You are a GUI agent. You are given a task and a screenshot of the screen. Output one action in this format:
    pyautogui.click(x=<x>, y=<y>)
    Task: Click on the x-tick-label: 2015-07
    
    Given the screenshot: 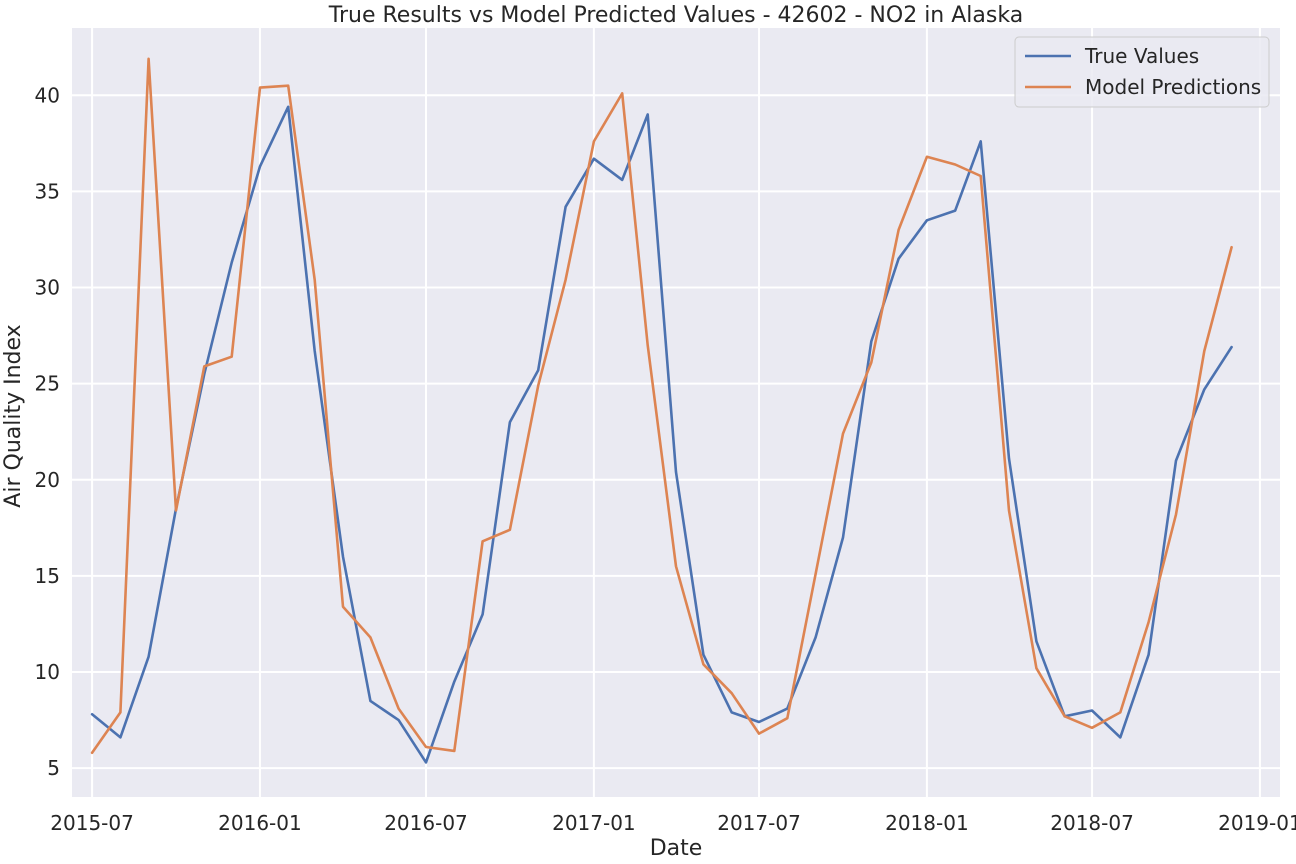 What is the action you would take?
    pyautogui.click(x=92, y=823)
    